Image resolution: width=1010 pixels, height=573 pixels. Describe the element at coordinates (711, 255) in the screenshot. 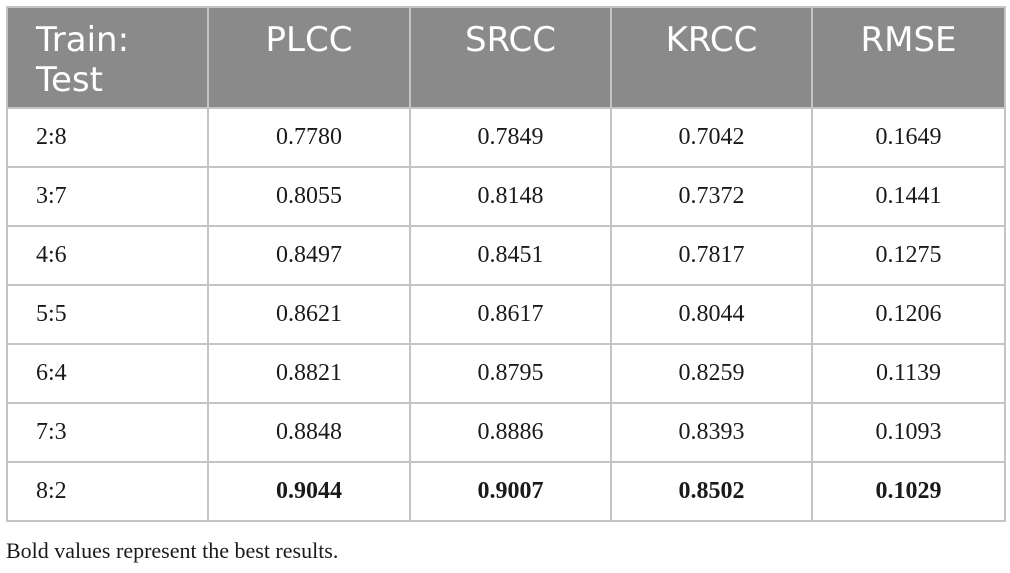

I see `cell-krcc: 0.7817` at that location.